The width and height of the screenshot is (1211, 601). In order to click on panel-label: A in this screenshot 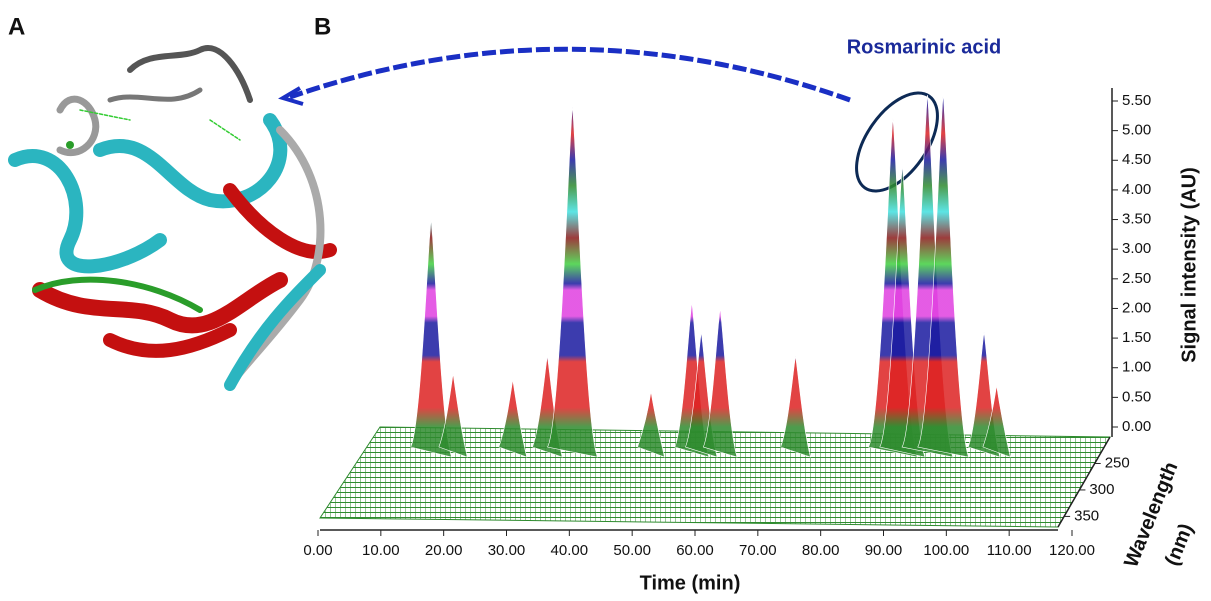, I will do `click(16, 26)`.